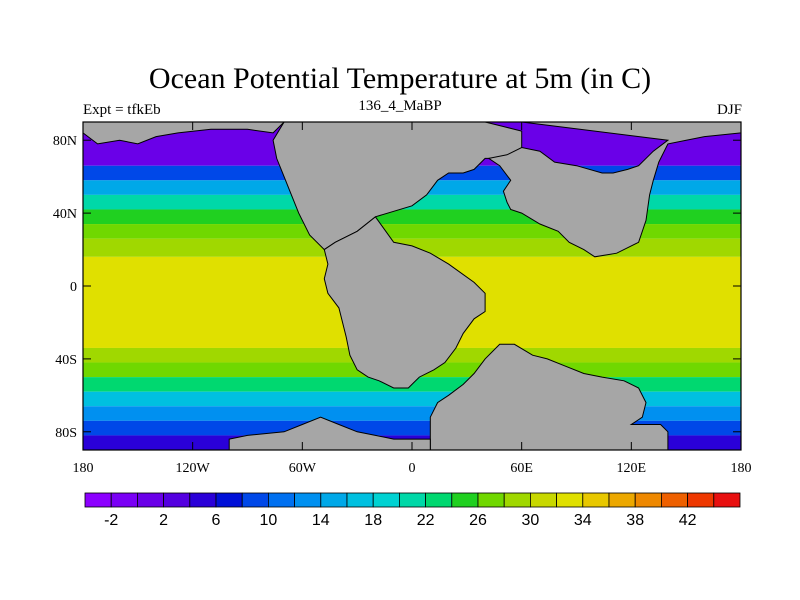 This screenshot has height=600, width=800. I want to click on land-antarctica-india-australia, so click(549, 396).